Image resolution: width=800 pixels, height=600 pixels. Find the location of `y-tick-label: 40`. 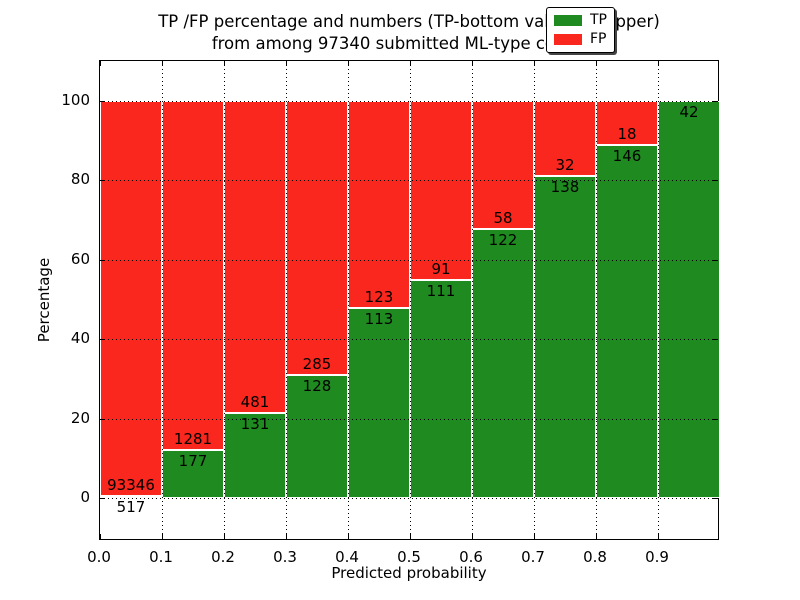

y-tick-label: 40 is located at coordinates (80, 338).